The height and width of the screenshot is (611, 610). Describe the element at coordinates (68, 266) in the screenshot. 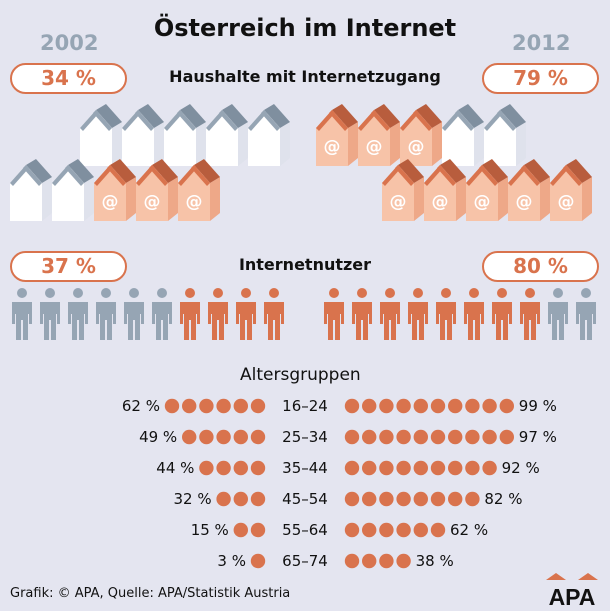

I see `users-2002-value: 37 %` at that location.